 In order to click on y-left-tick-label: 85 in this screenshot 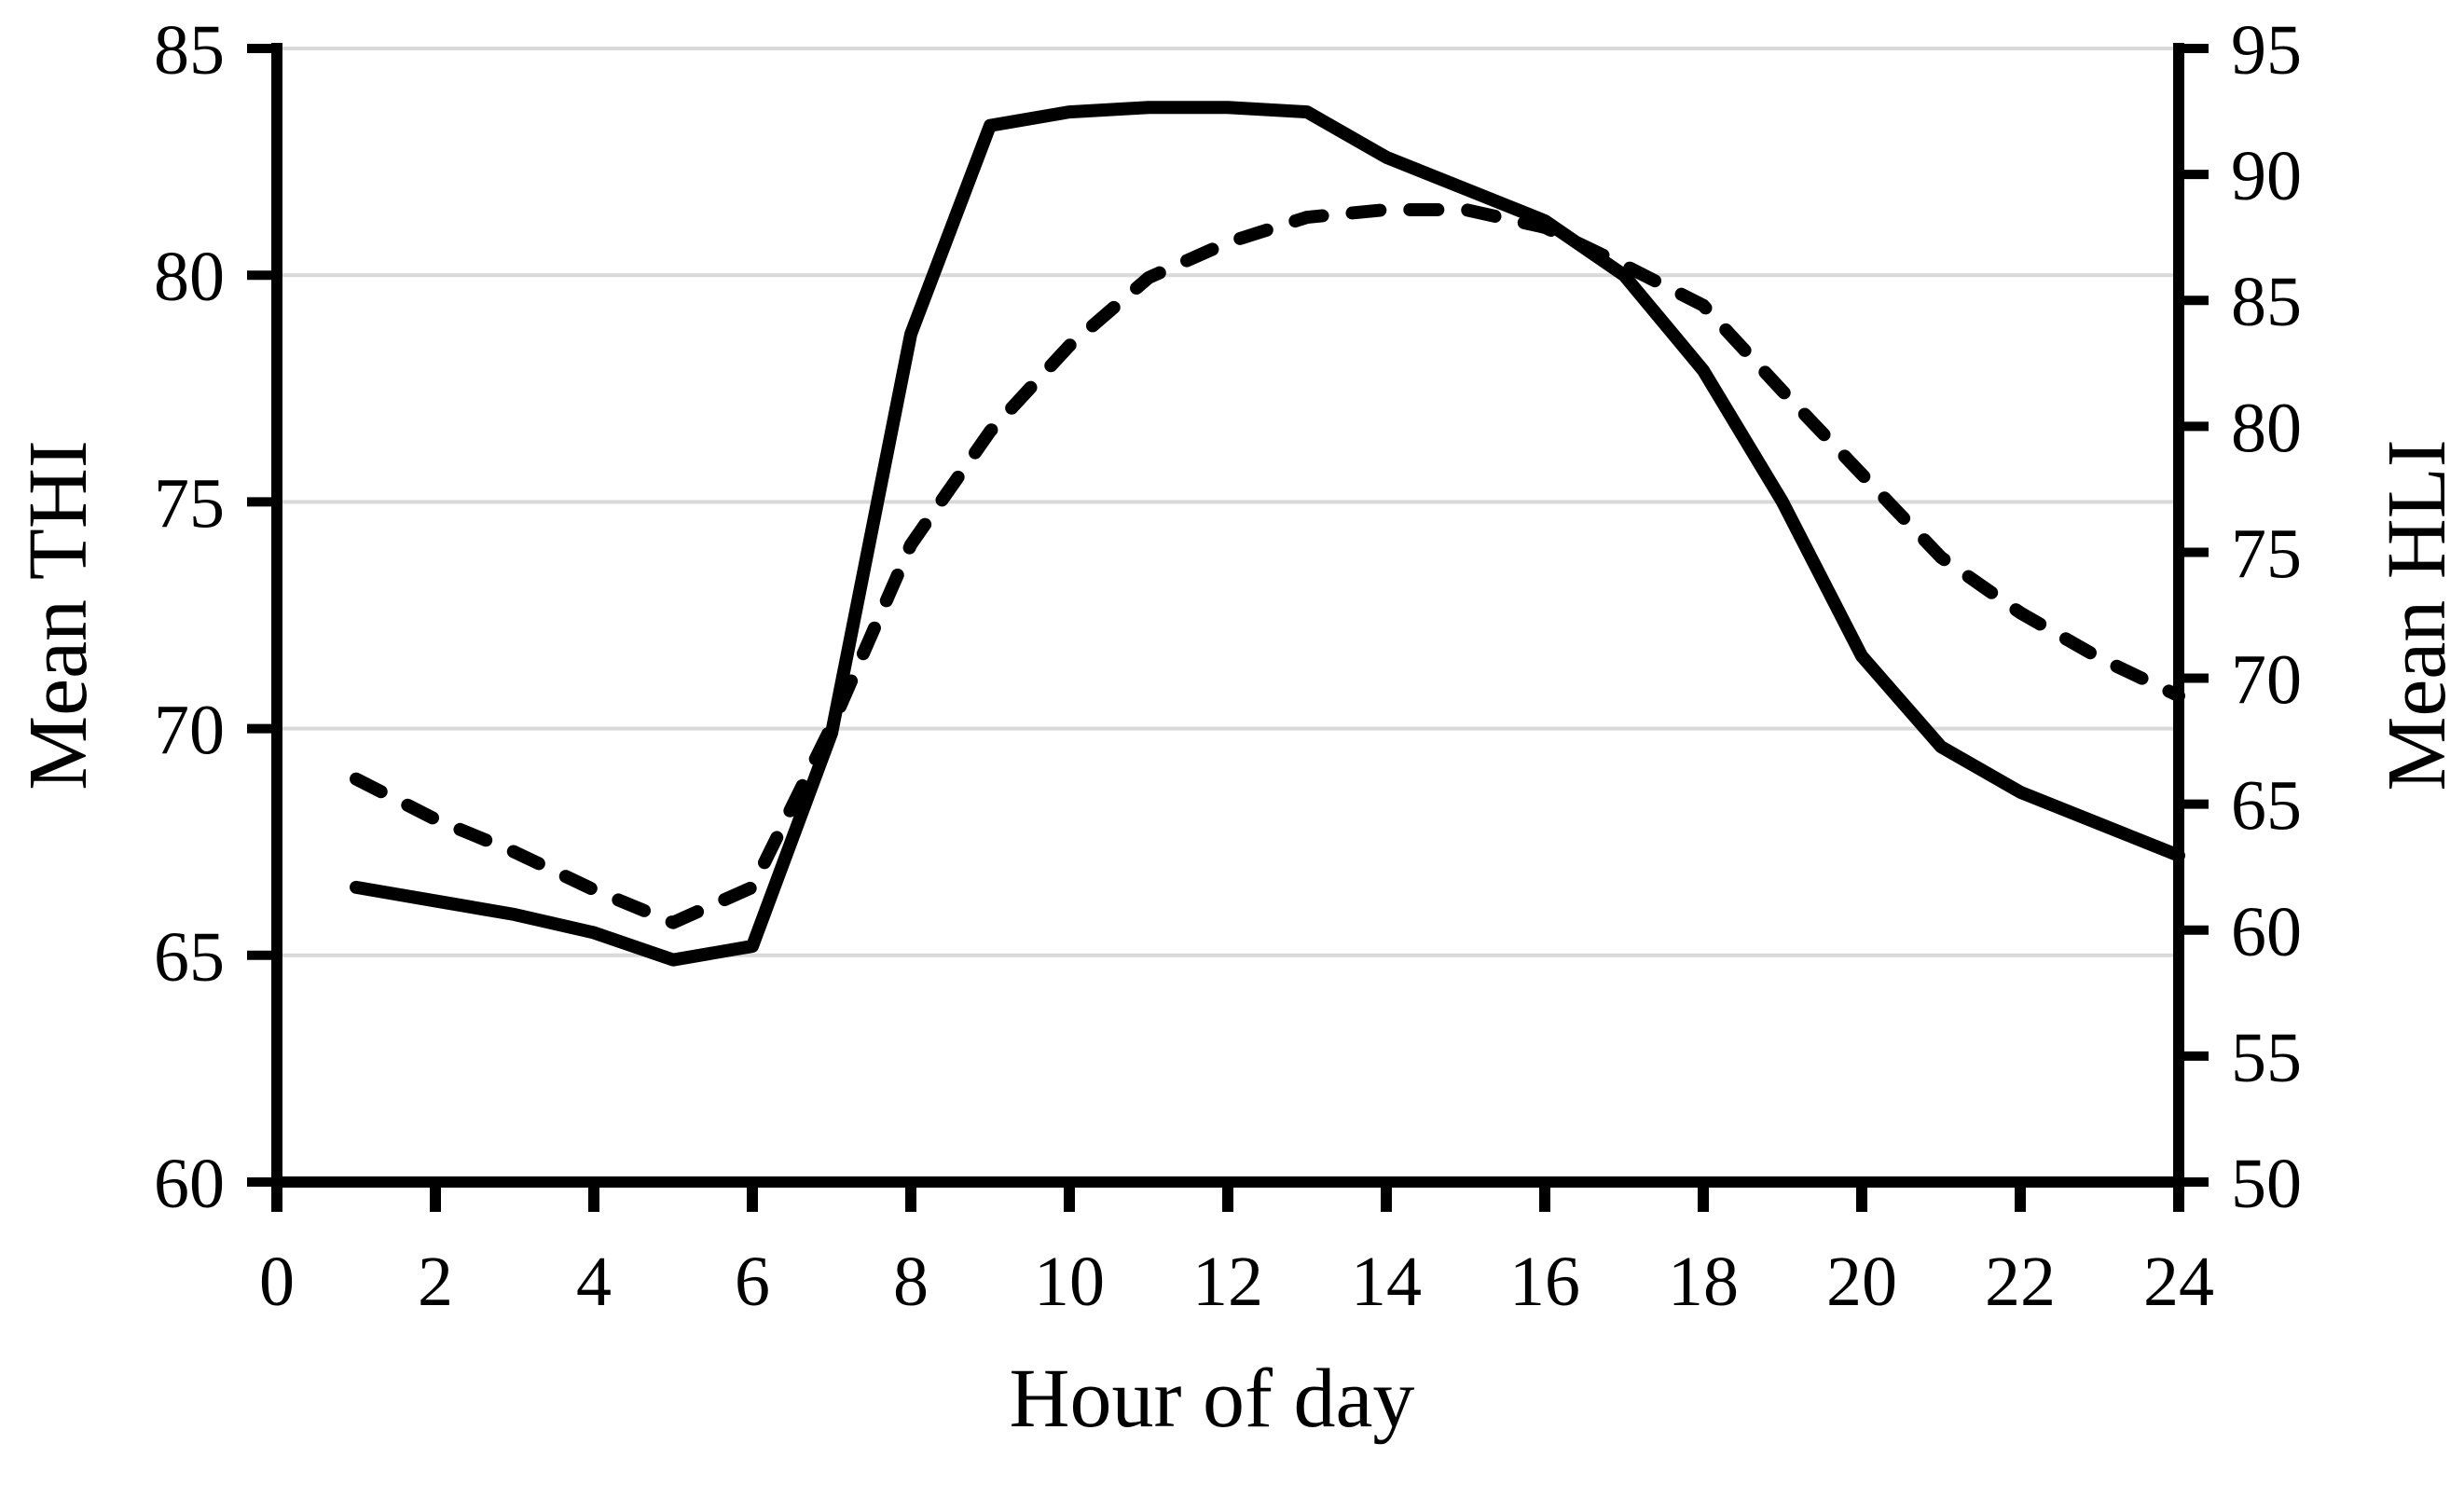, I will do `click(189, 50)`.